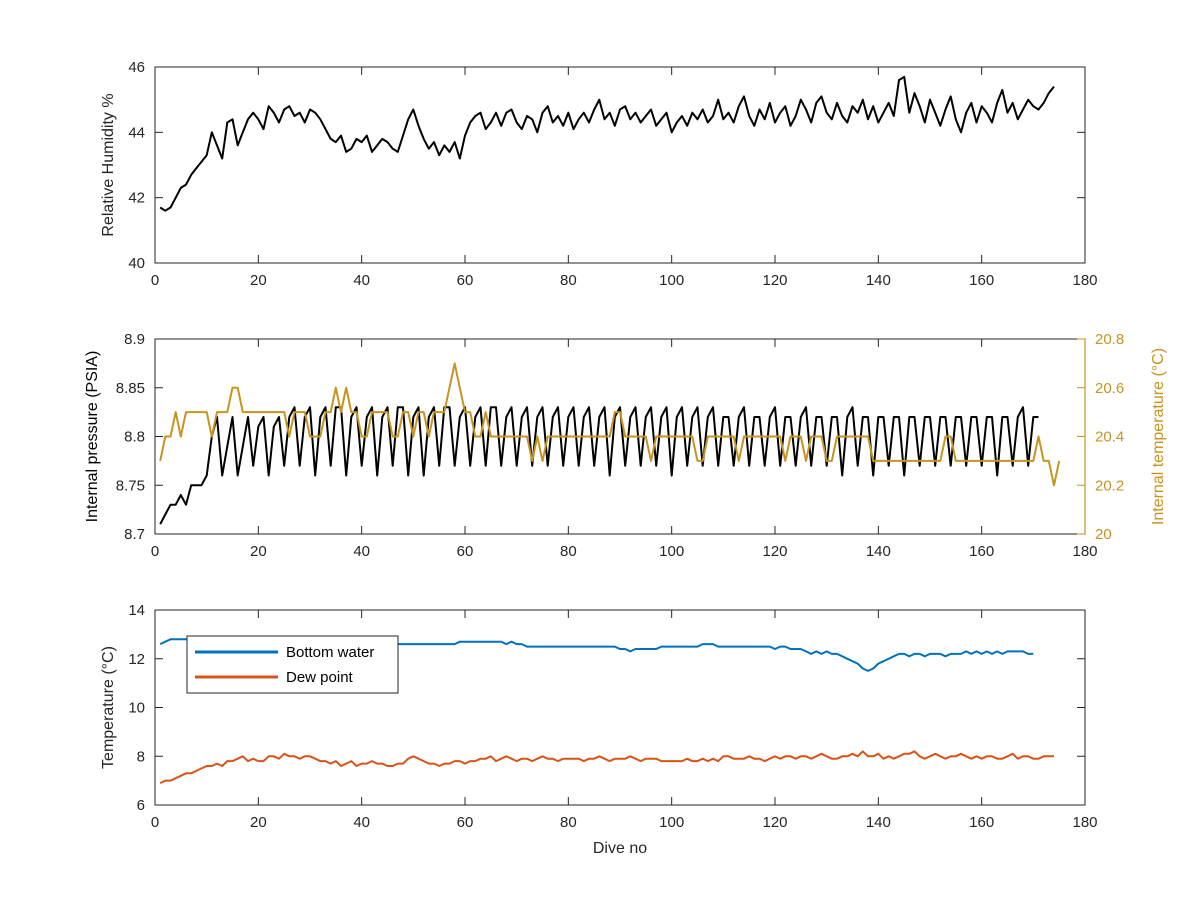 This screenshot has width=1200, height=900. What do you see at coordinates (136, 132) in the screenshot?
I see `y-tick-label: 44` at bounding box center [136, 132].